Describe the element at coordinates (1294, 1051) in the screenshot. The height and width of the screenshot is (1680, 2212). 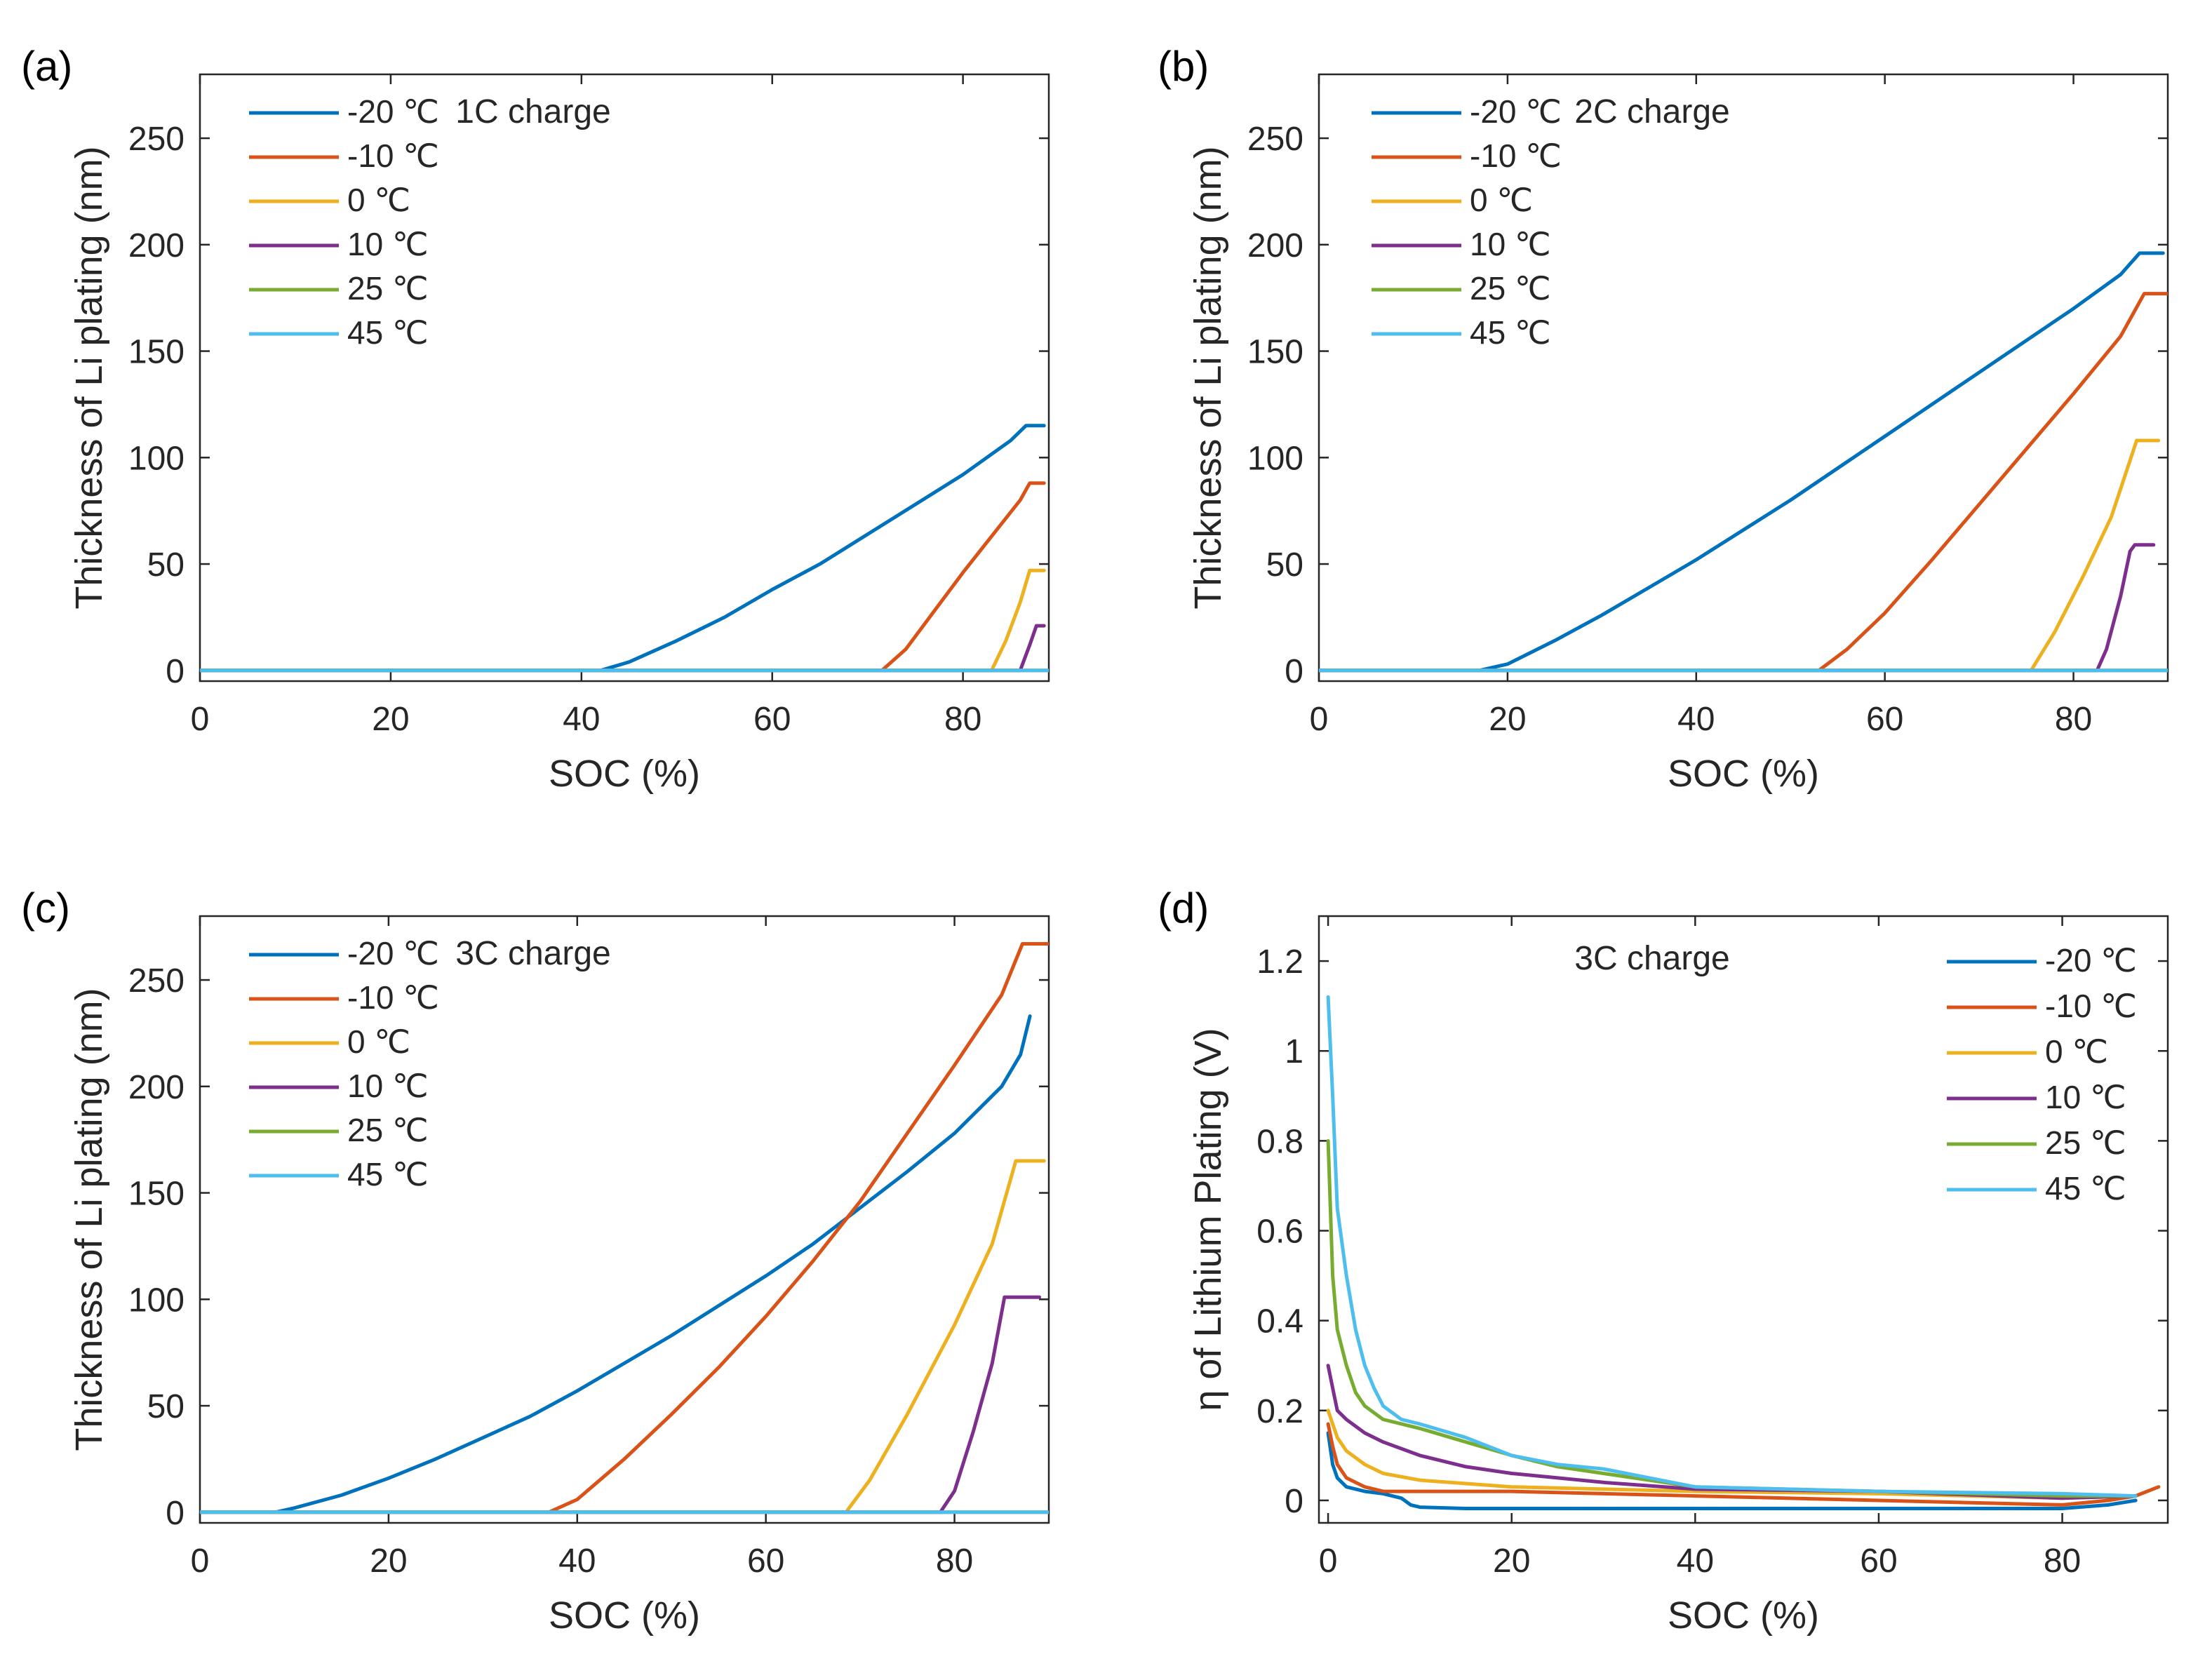
I see `y-tick-label: 1` at that location.